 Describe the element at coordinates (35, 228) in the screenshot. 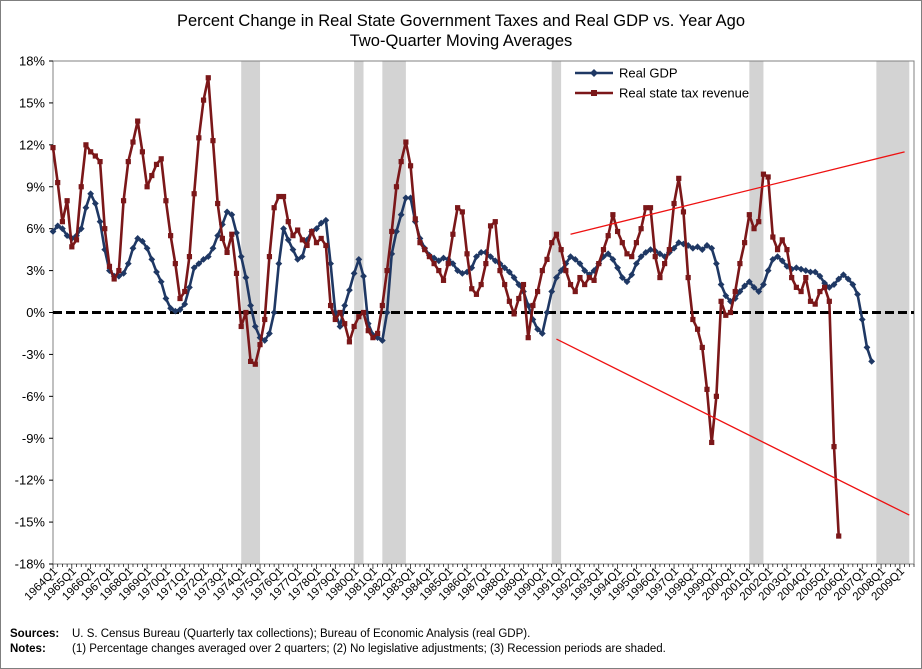

I see `y-tick-label: 6%` at that location.